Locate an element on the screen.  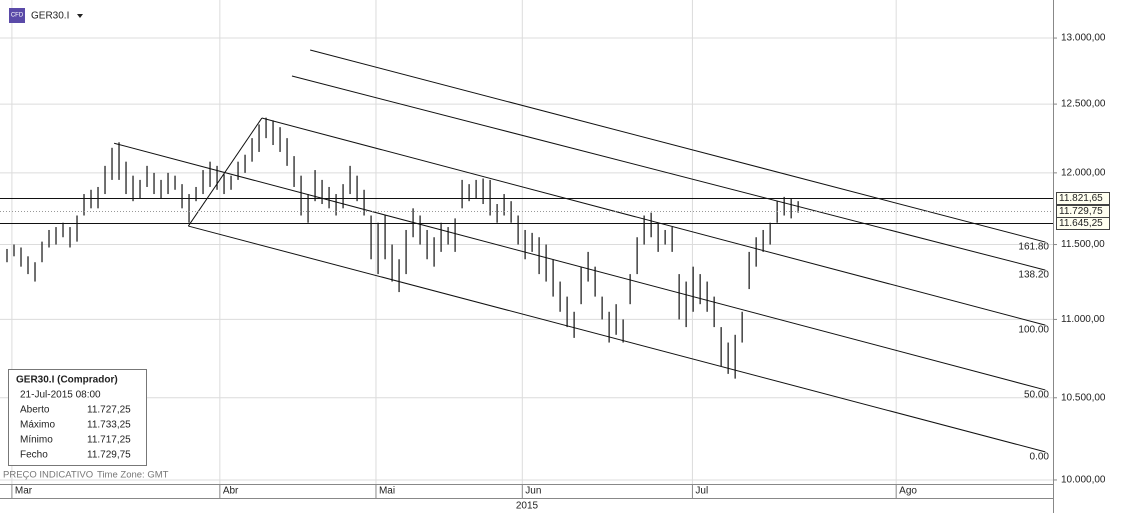
y-tick-label: 12.500,00 is located at coordinates (1083, 104).